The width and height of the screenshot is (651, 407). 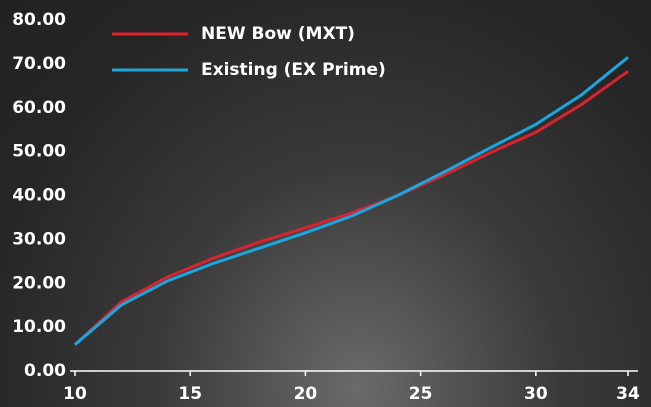 I want to click on y-tick-label: 80.00, so click(x=39, y=20).